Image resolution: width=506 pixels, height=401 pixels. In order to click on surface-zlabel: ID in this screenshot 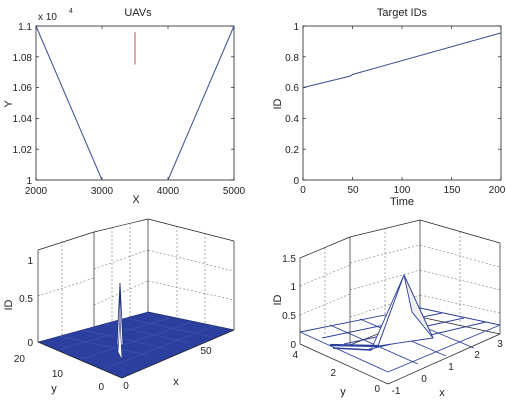, I will do `click(9, 304)`.